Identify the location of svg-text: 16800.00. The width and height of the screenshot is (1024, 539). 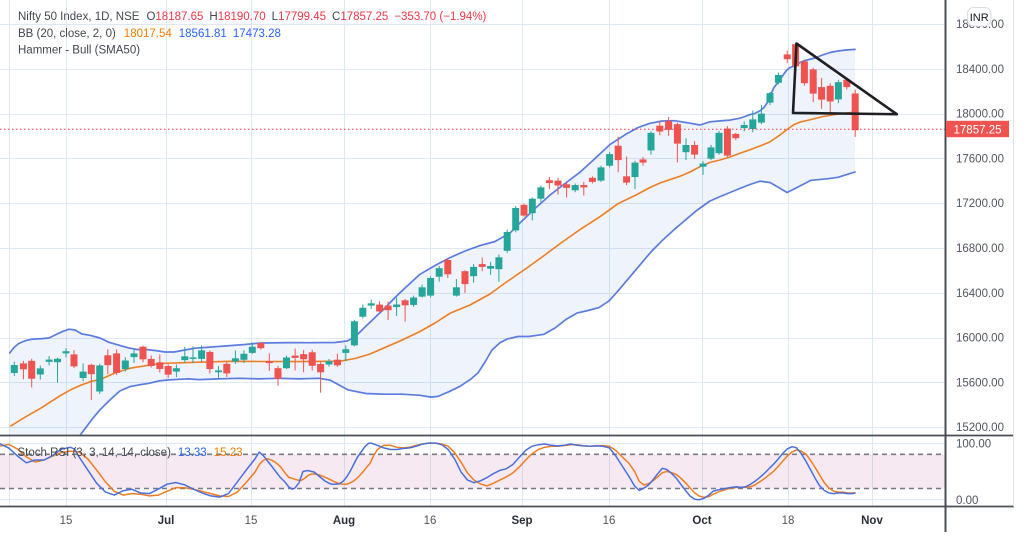
(980, 249).